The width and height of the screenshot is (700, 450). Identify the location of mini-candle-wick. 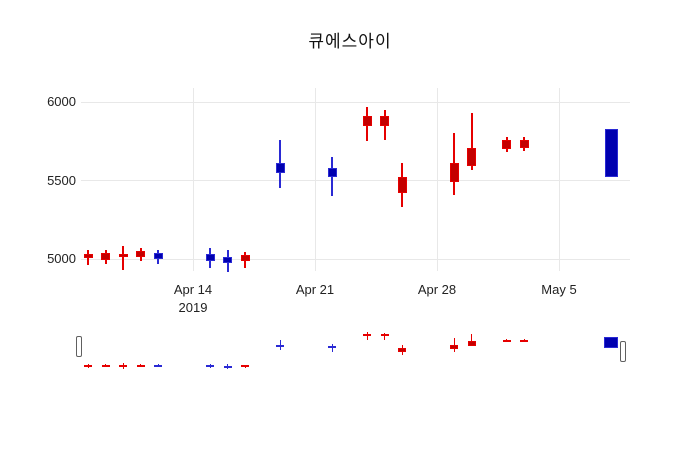
(472, 340).